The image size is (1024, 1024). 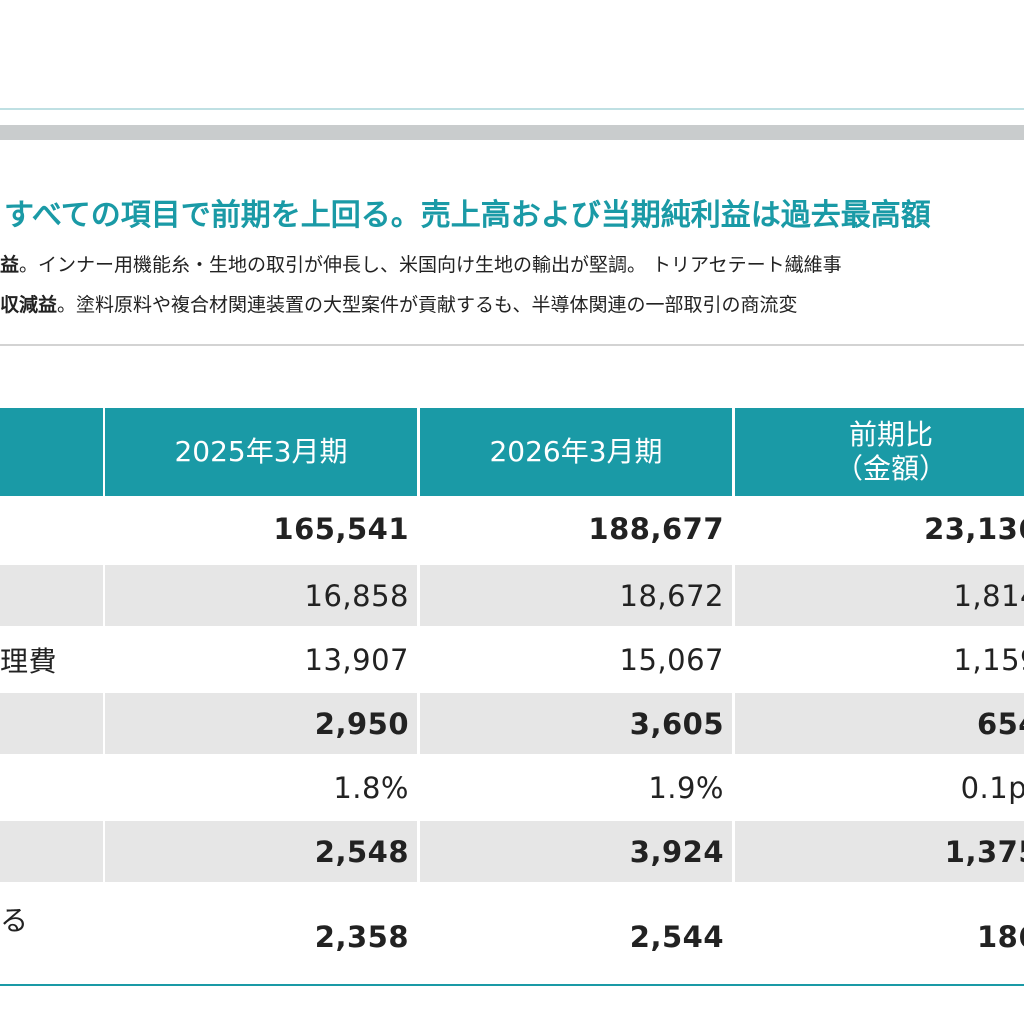 What do you see at coordinates (576, 787) in the screenshot?
I see `value-cell: 1.9%` at bounding box center [576, 787].